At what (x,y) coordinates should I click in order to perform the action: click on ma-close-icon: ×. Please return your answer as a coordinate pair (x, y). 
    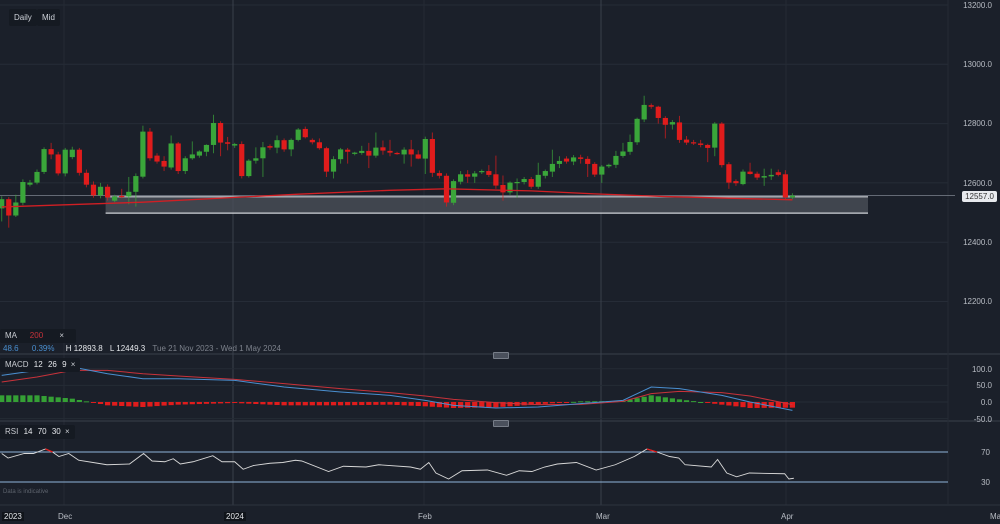
    Looking at the image, I should click on (62, 335).